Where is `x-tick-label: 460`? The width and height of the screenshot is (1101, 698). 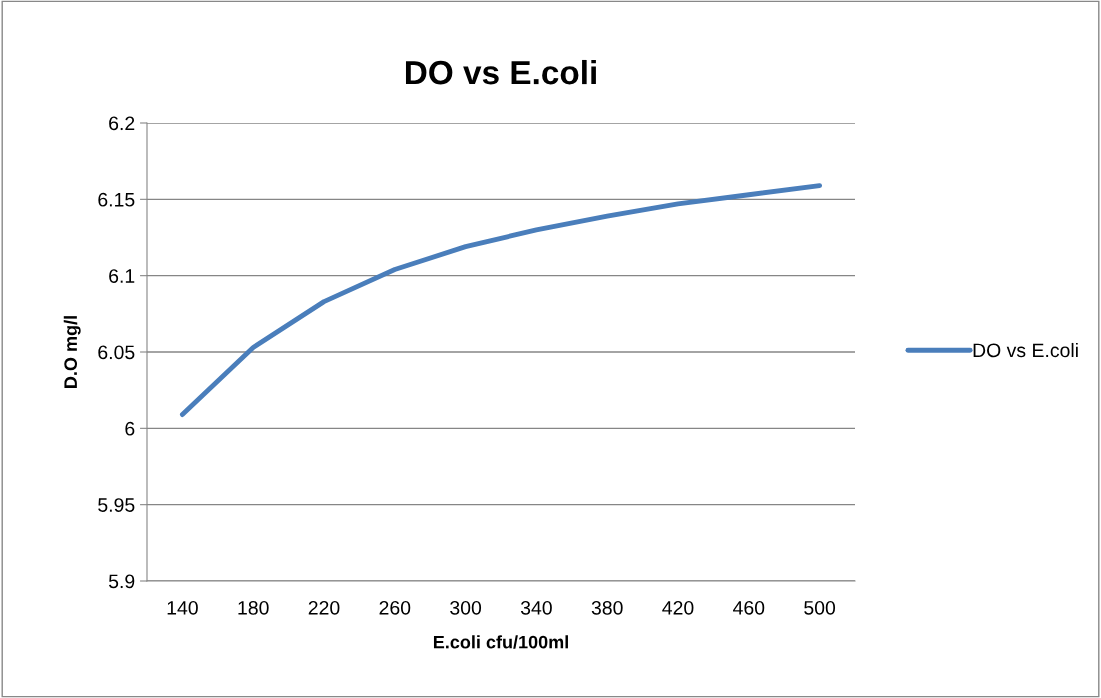
x-tick-label: 460 is located at coordinates (749, 607).